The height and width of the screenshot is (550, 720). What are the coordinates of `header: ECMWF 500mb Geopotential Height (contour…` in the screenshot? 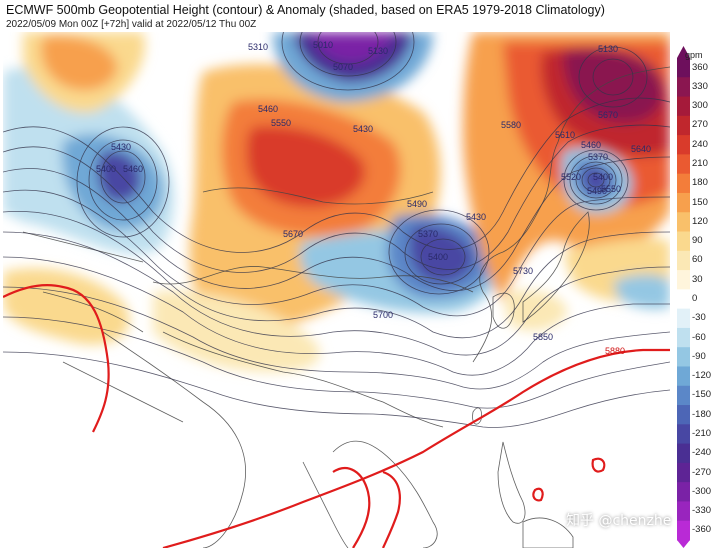 It's located at (335, 16).